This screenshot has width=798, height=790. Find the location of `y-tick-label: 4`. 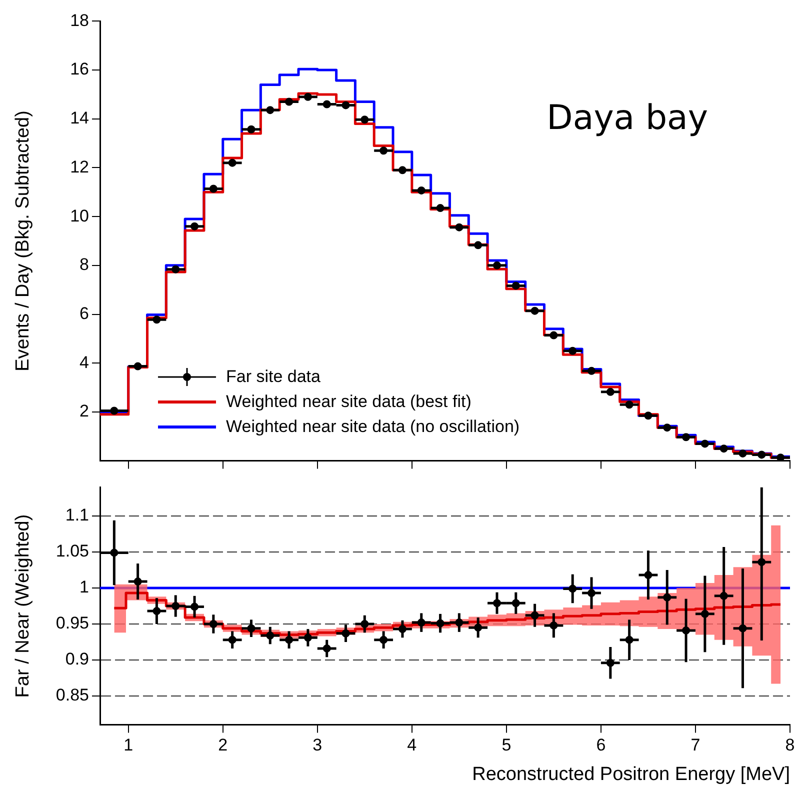

y-tick-label: 4 is located at coordinates (84, 362).